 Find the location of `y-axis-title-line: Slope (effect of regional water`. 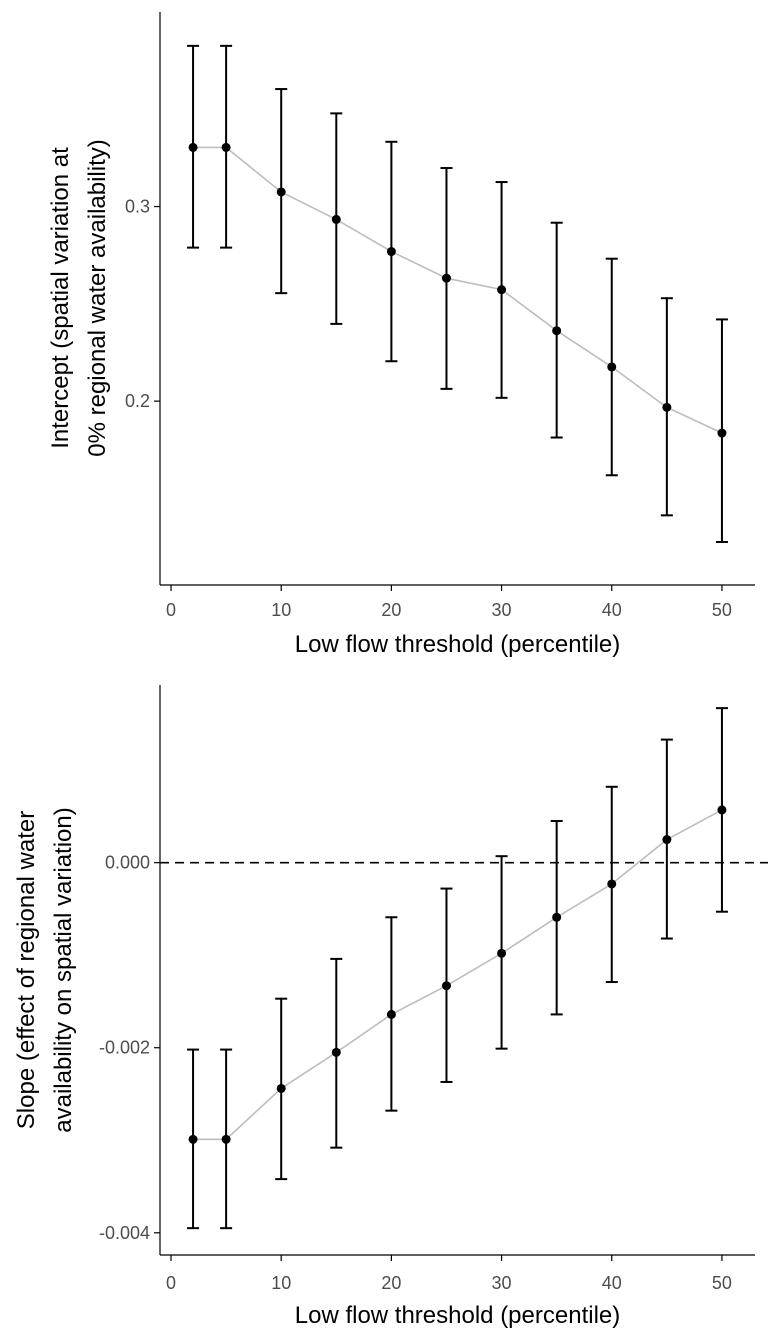

y-axis-title-line: Slope (effect of regional water is located at coordinates (26, 970).